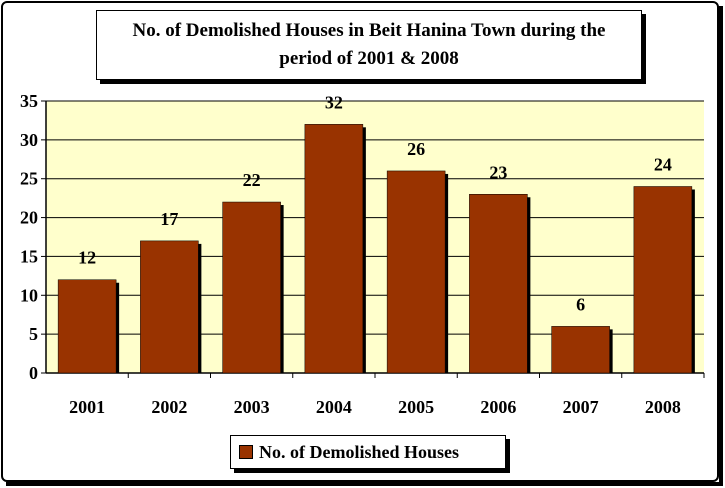 This screenshot has height=488, width=725. I want to click on y-tick-label: 30, so click(29, 140).